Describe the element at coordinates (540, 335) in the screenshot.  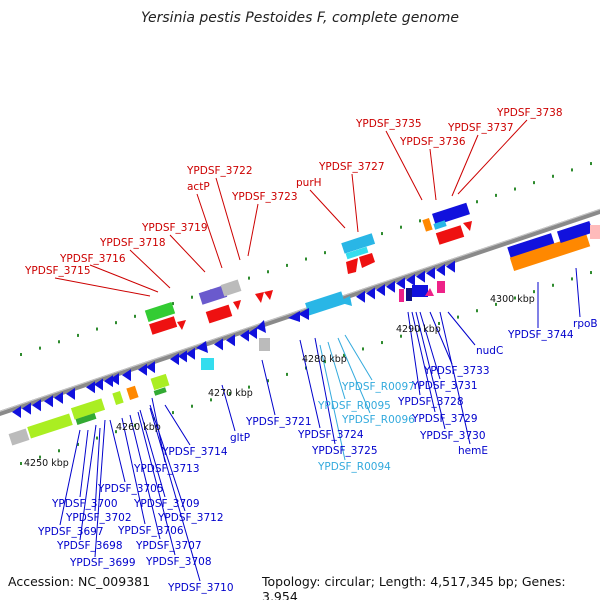
I see `gene-label: YPDSF_3744` at that location.